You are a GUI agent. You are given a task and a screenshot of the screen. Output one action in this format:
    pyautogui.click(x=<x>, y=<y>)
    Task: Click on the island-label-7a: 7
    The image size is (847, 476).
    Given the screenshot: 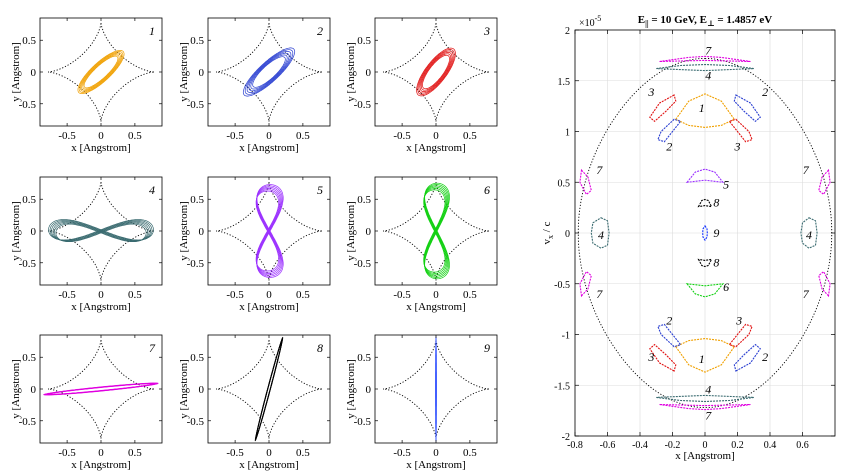 What is the action you would take?
    pyautogui.click(x=708, y=50)
    